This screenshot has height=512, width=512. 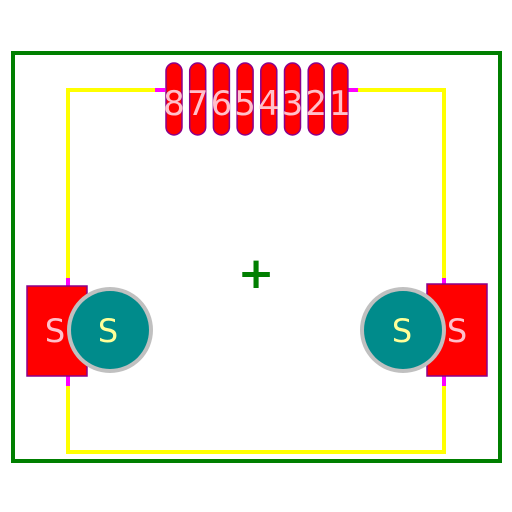 I want to click on origin-crosshair: +, so click(x=256, y=273).